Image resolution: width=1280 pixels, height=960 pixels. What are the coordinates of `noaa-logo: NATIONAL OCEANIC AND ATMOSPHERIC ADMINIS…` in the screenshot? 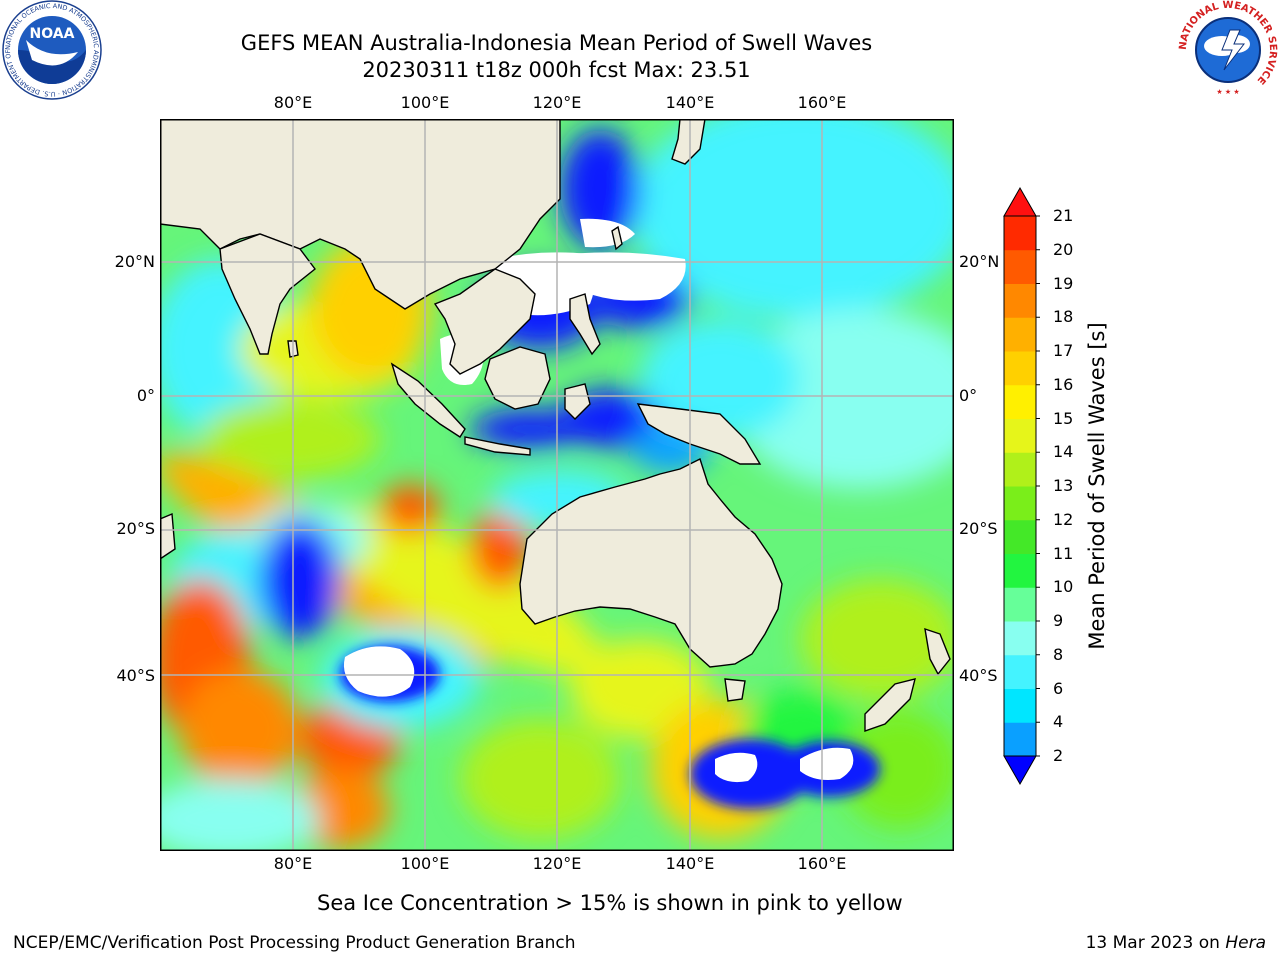 It's located at (51, 50).